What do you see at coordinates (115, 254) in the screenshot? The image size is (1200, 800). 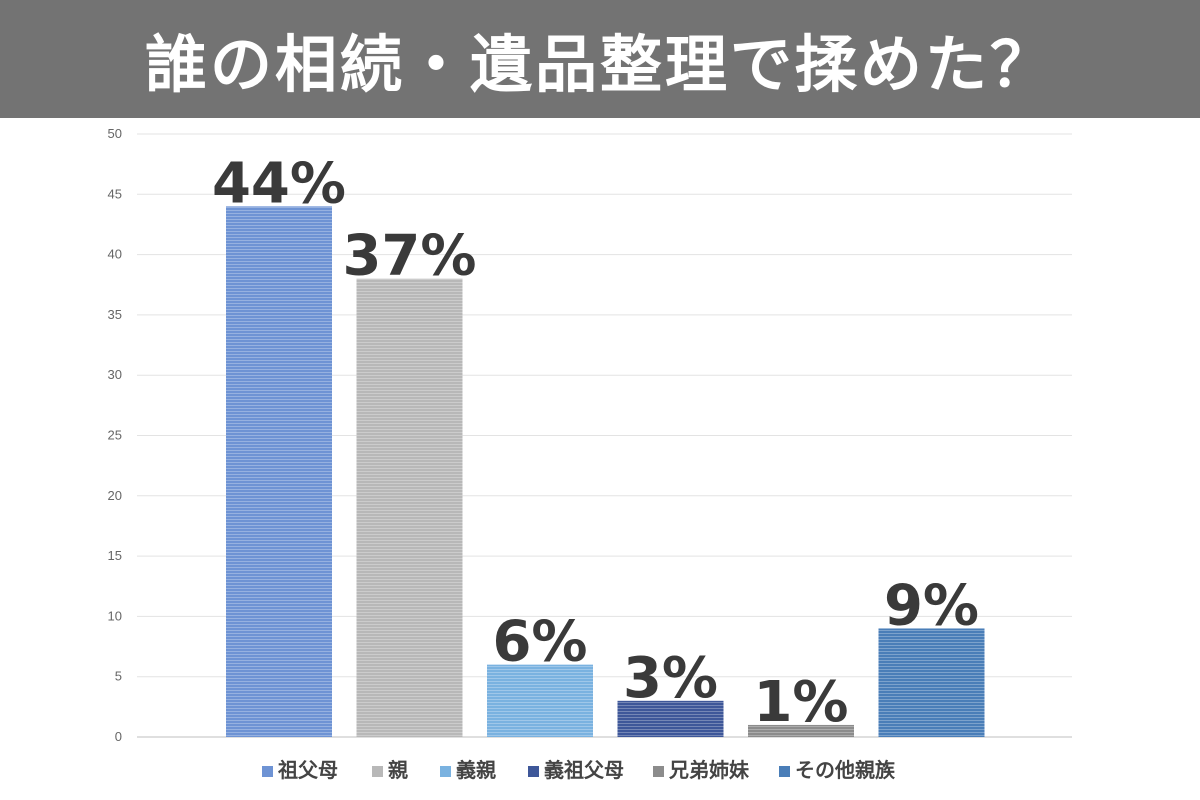 I see `y-tick-label: 40` at bounding box center [115, 254].